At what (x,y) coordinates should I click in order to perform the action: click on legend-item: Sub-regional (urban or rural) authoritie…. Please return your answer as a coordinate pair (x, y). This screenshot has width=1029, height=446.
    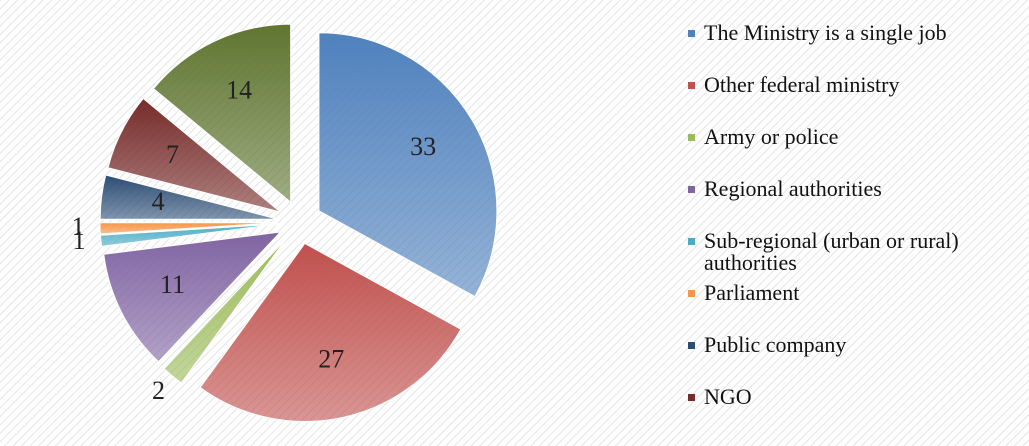
    Looking at the image, I should click on (855, 252).